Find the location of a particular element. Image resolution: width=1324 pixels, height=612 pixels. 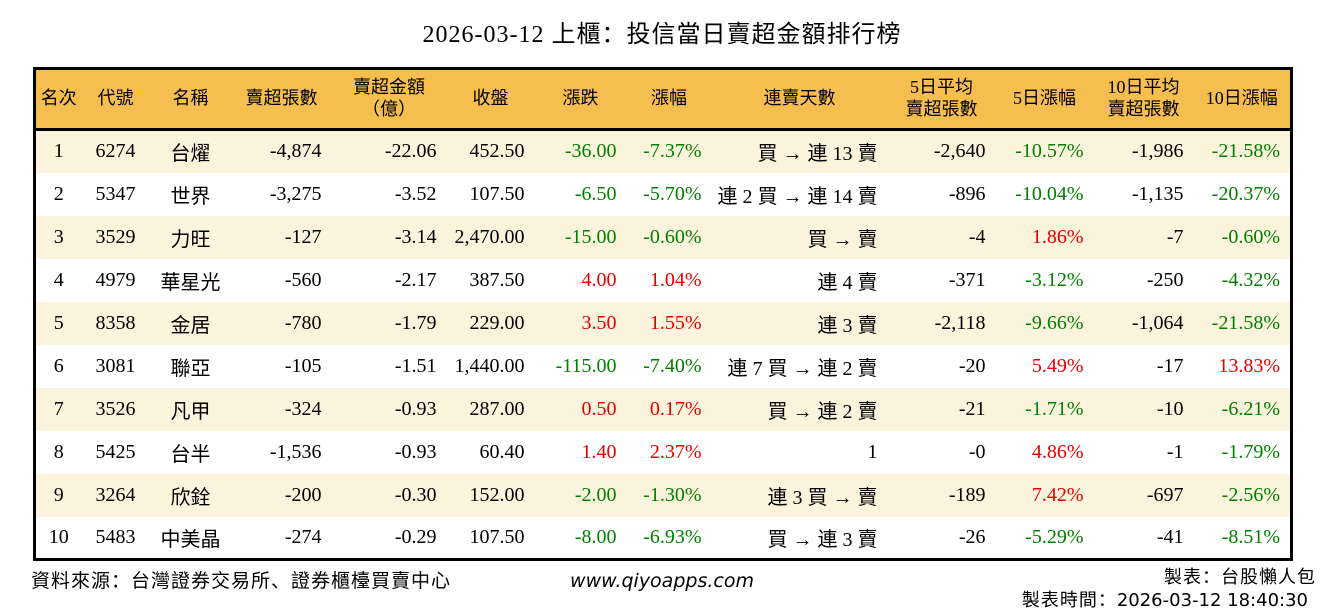

cell-net_sell_lots: -200 is located at coordinates (303, 494).